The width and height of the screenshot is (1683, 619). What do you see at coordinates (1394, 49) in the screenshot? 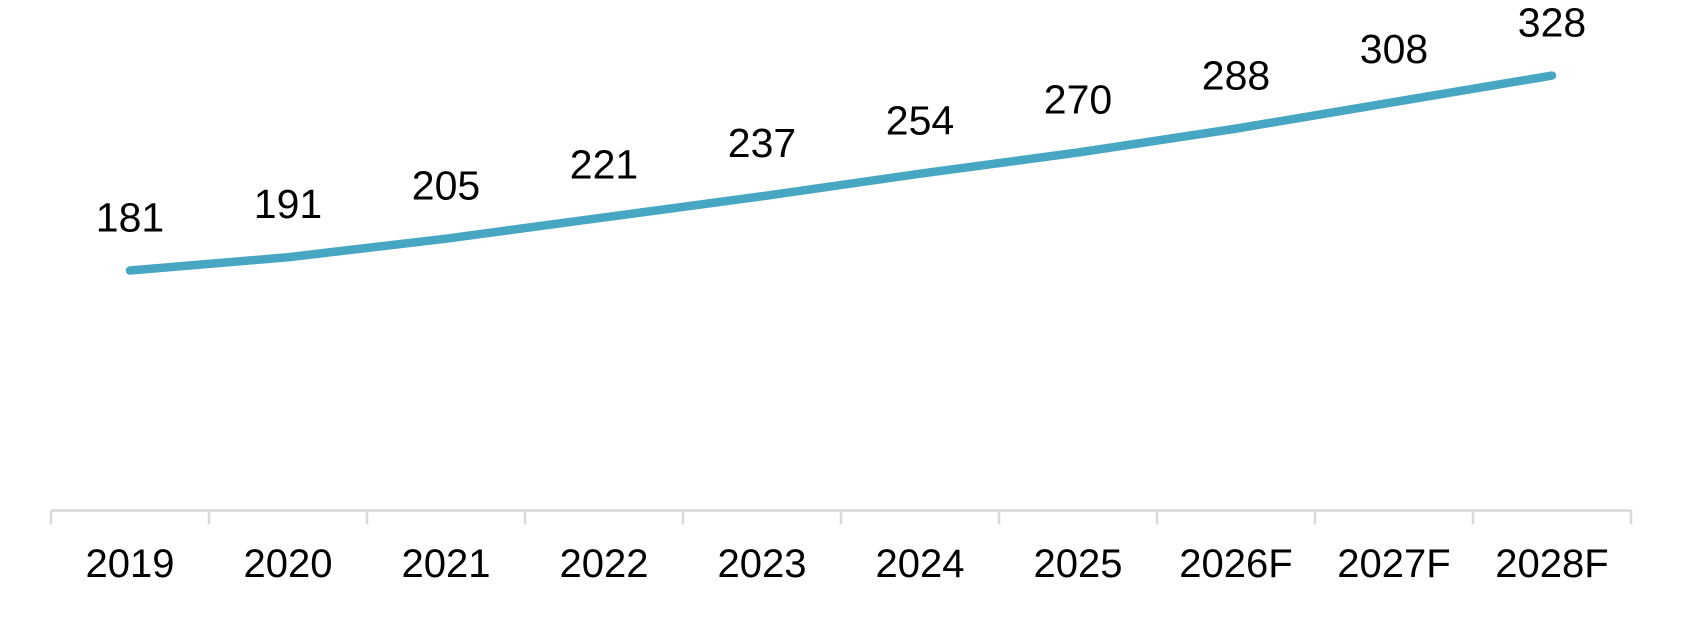
I see `data-label: 308` at bounding box center [1394, 49].